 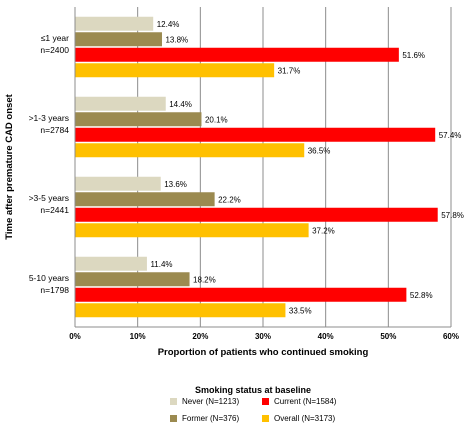 What do you see at coordinates (326, 336) in the screenshot?
I see `x-tick-label: 40%` at bounding box center [326, 336].